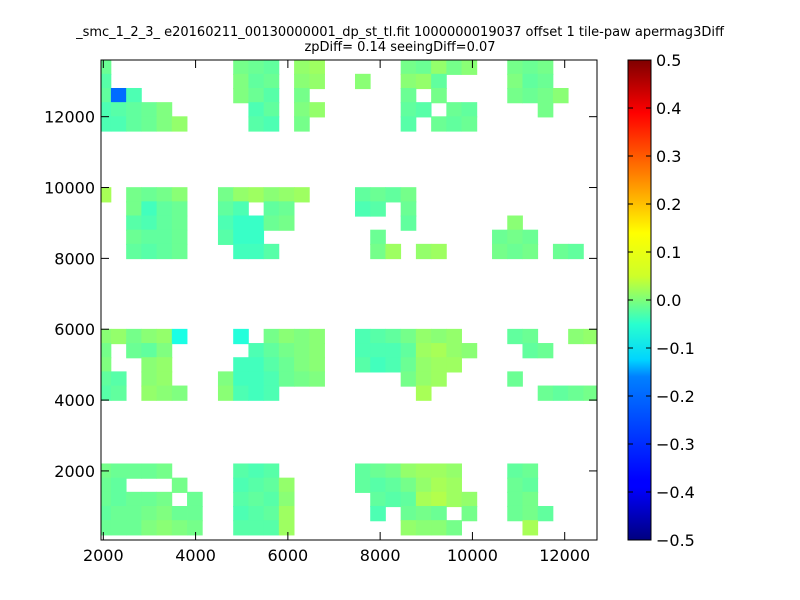 Image resolution: width=800 pixels, height=600 pixels. Describe the element at coordinates (668, 108) in the screenshot. I see `colorbar-tick-label: 0.4` at that location.